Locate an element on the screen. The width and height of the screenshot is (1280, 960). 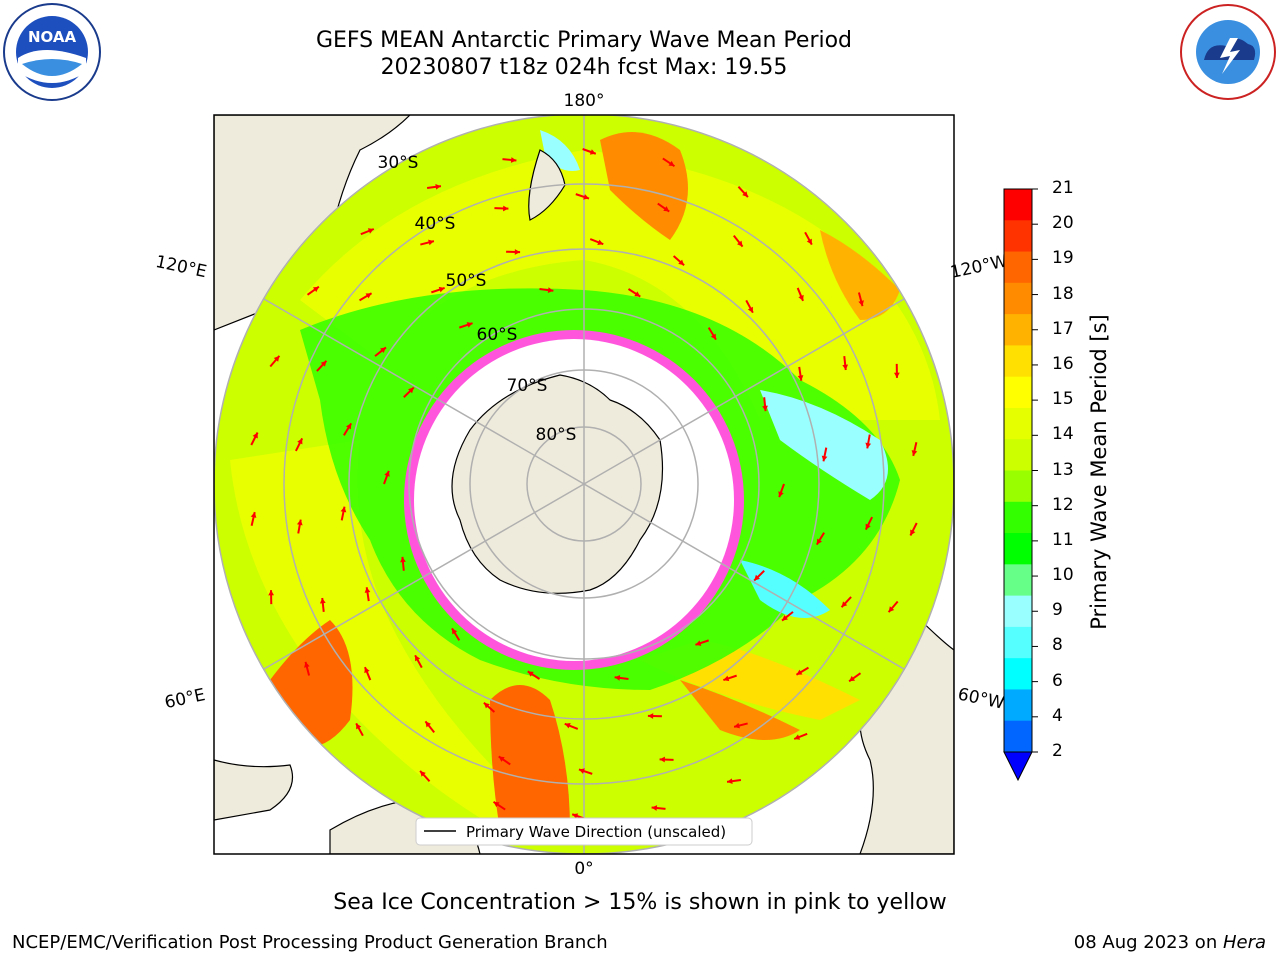
lat-label-50s: 50°S is located at coordinates (466, 281).